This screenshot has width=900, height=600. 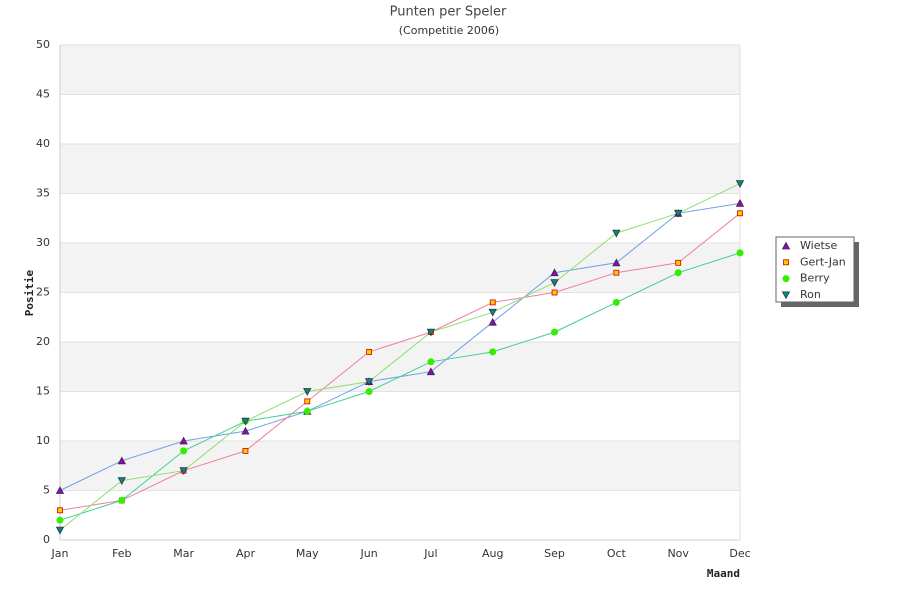 What do you see at coordinates (43, 94) in the screenshot?
I see `y-tick-label: 45` at bounding box center [43, 94].